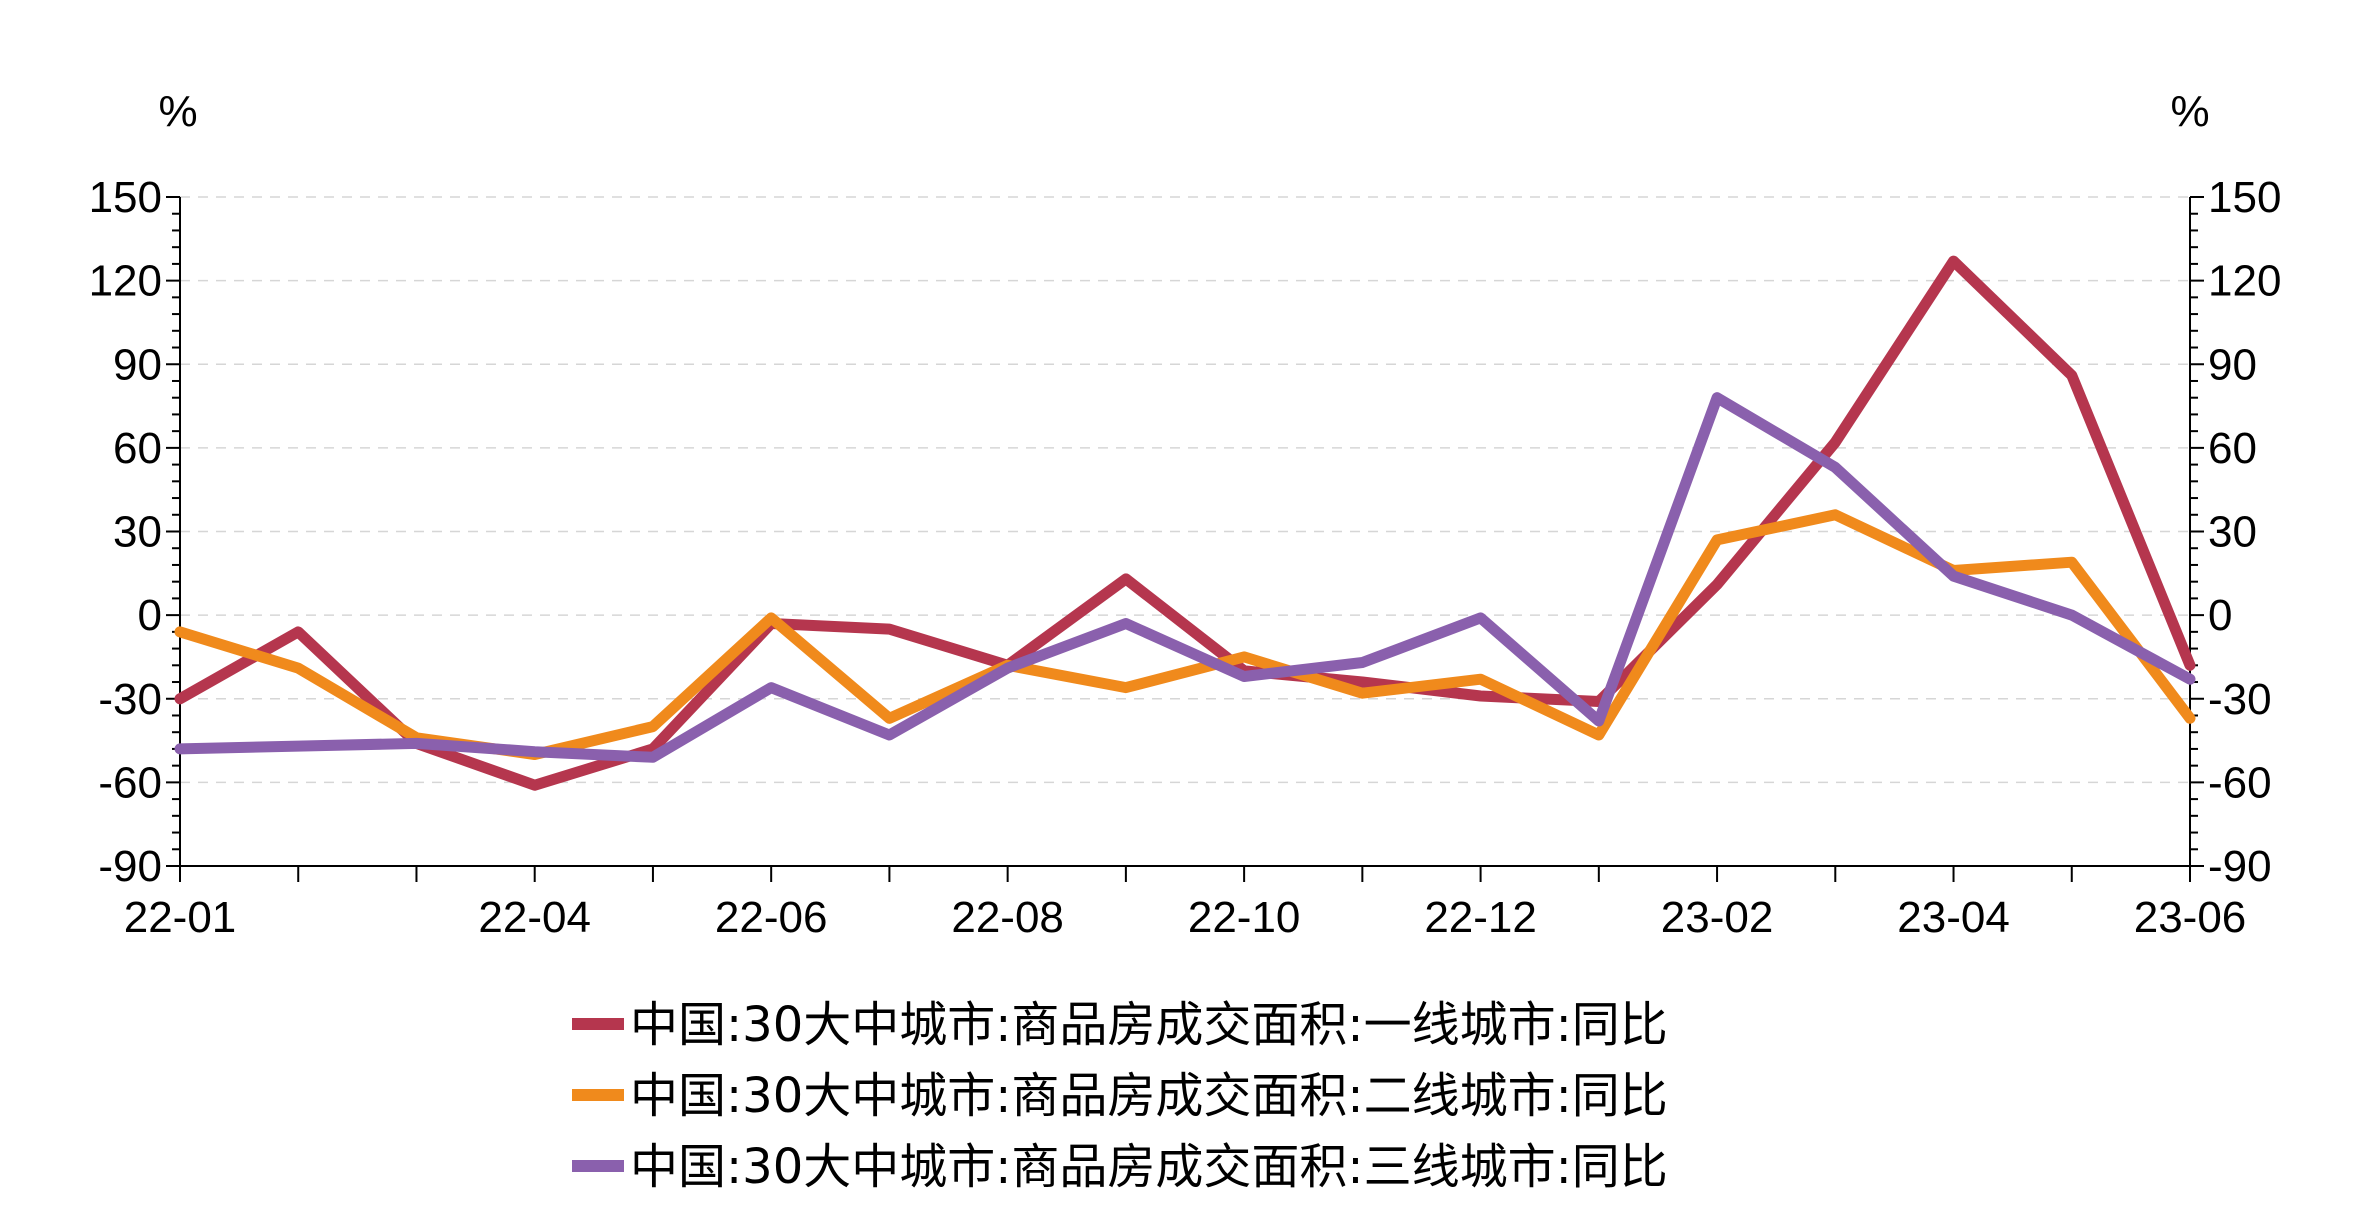 The height and width of the screenshot is (1222, 2359). Describe the element at coordinates (2232, 448) in the screenshot. I see `right-y-tick-label: 60` at that location.